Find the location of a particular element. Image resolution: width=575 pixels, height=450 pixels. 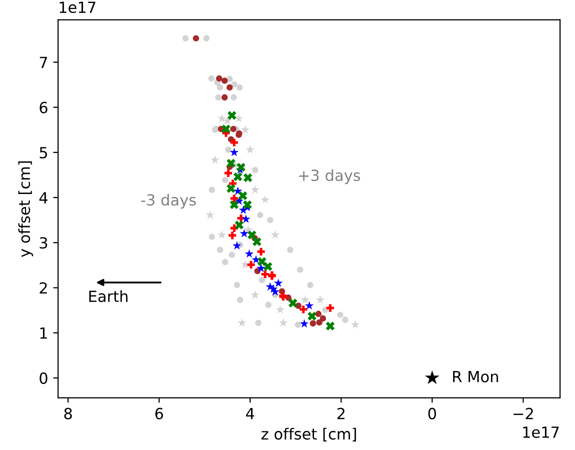

x-tick-label: −2 is located at coordinates (523, 414).